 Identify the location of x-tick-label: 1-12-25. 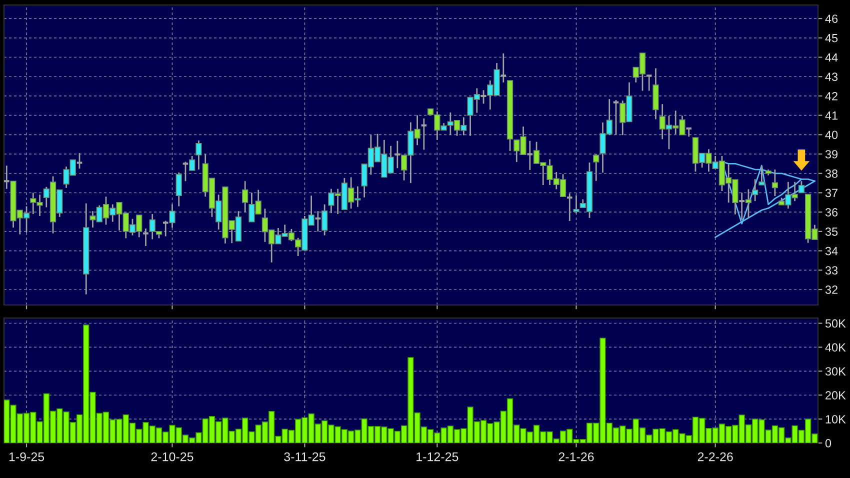
(437, 457).